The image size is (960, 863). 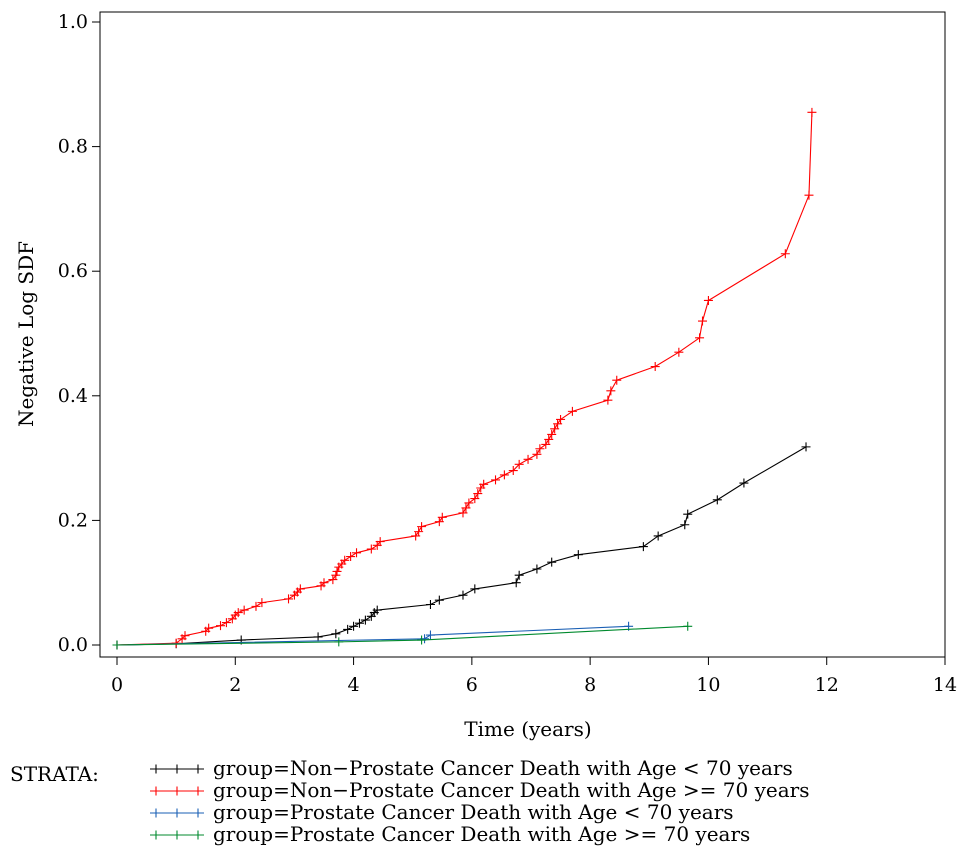 What do you see at coordinates (235, 685) in the screenshot?
I see `x-tick-label: 2` at bounding box center [235, 685].